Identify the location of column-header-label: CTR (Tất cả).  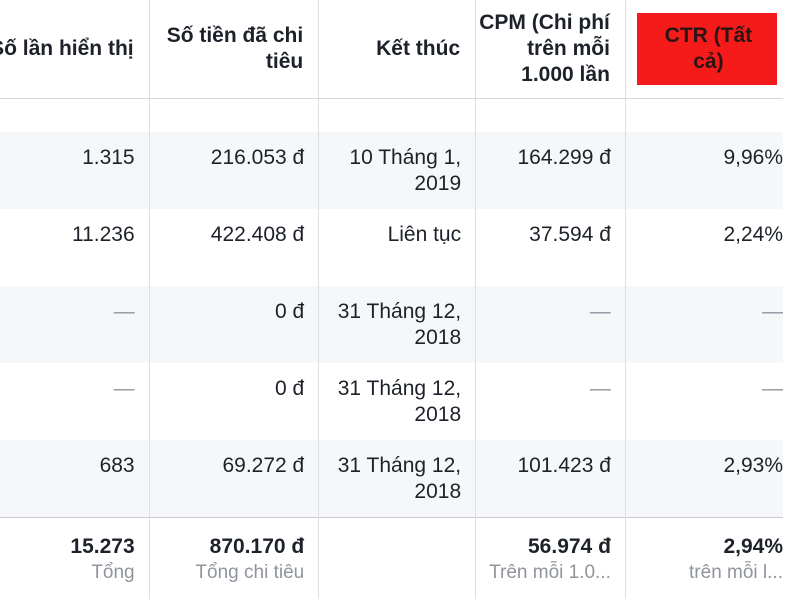
(708, 48).